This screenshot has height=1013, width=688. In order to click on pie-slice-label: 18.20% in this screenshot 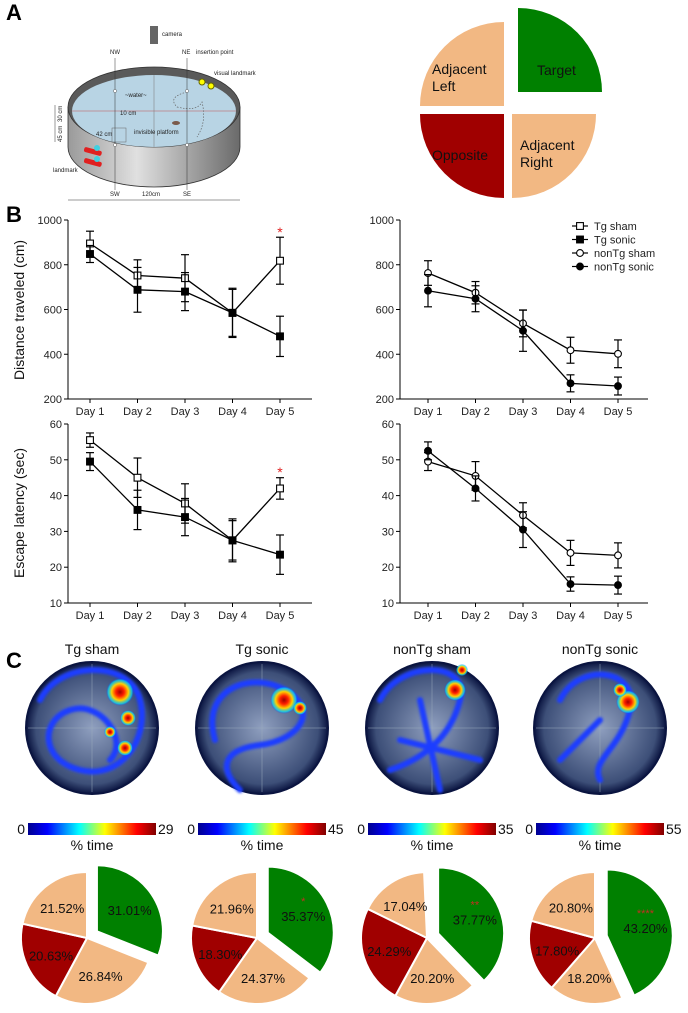, I will do `click(589, 978)`.